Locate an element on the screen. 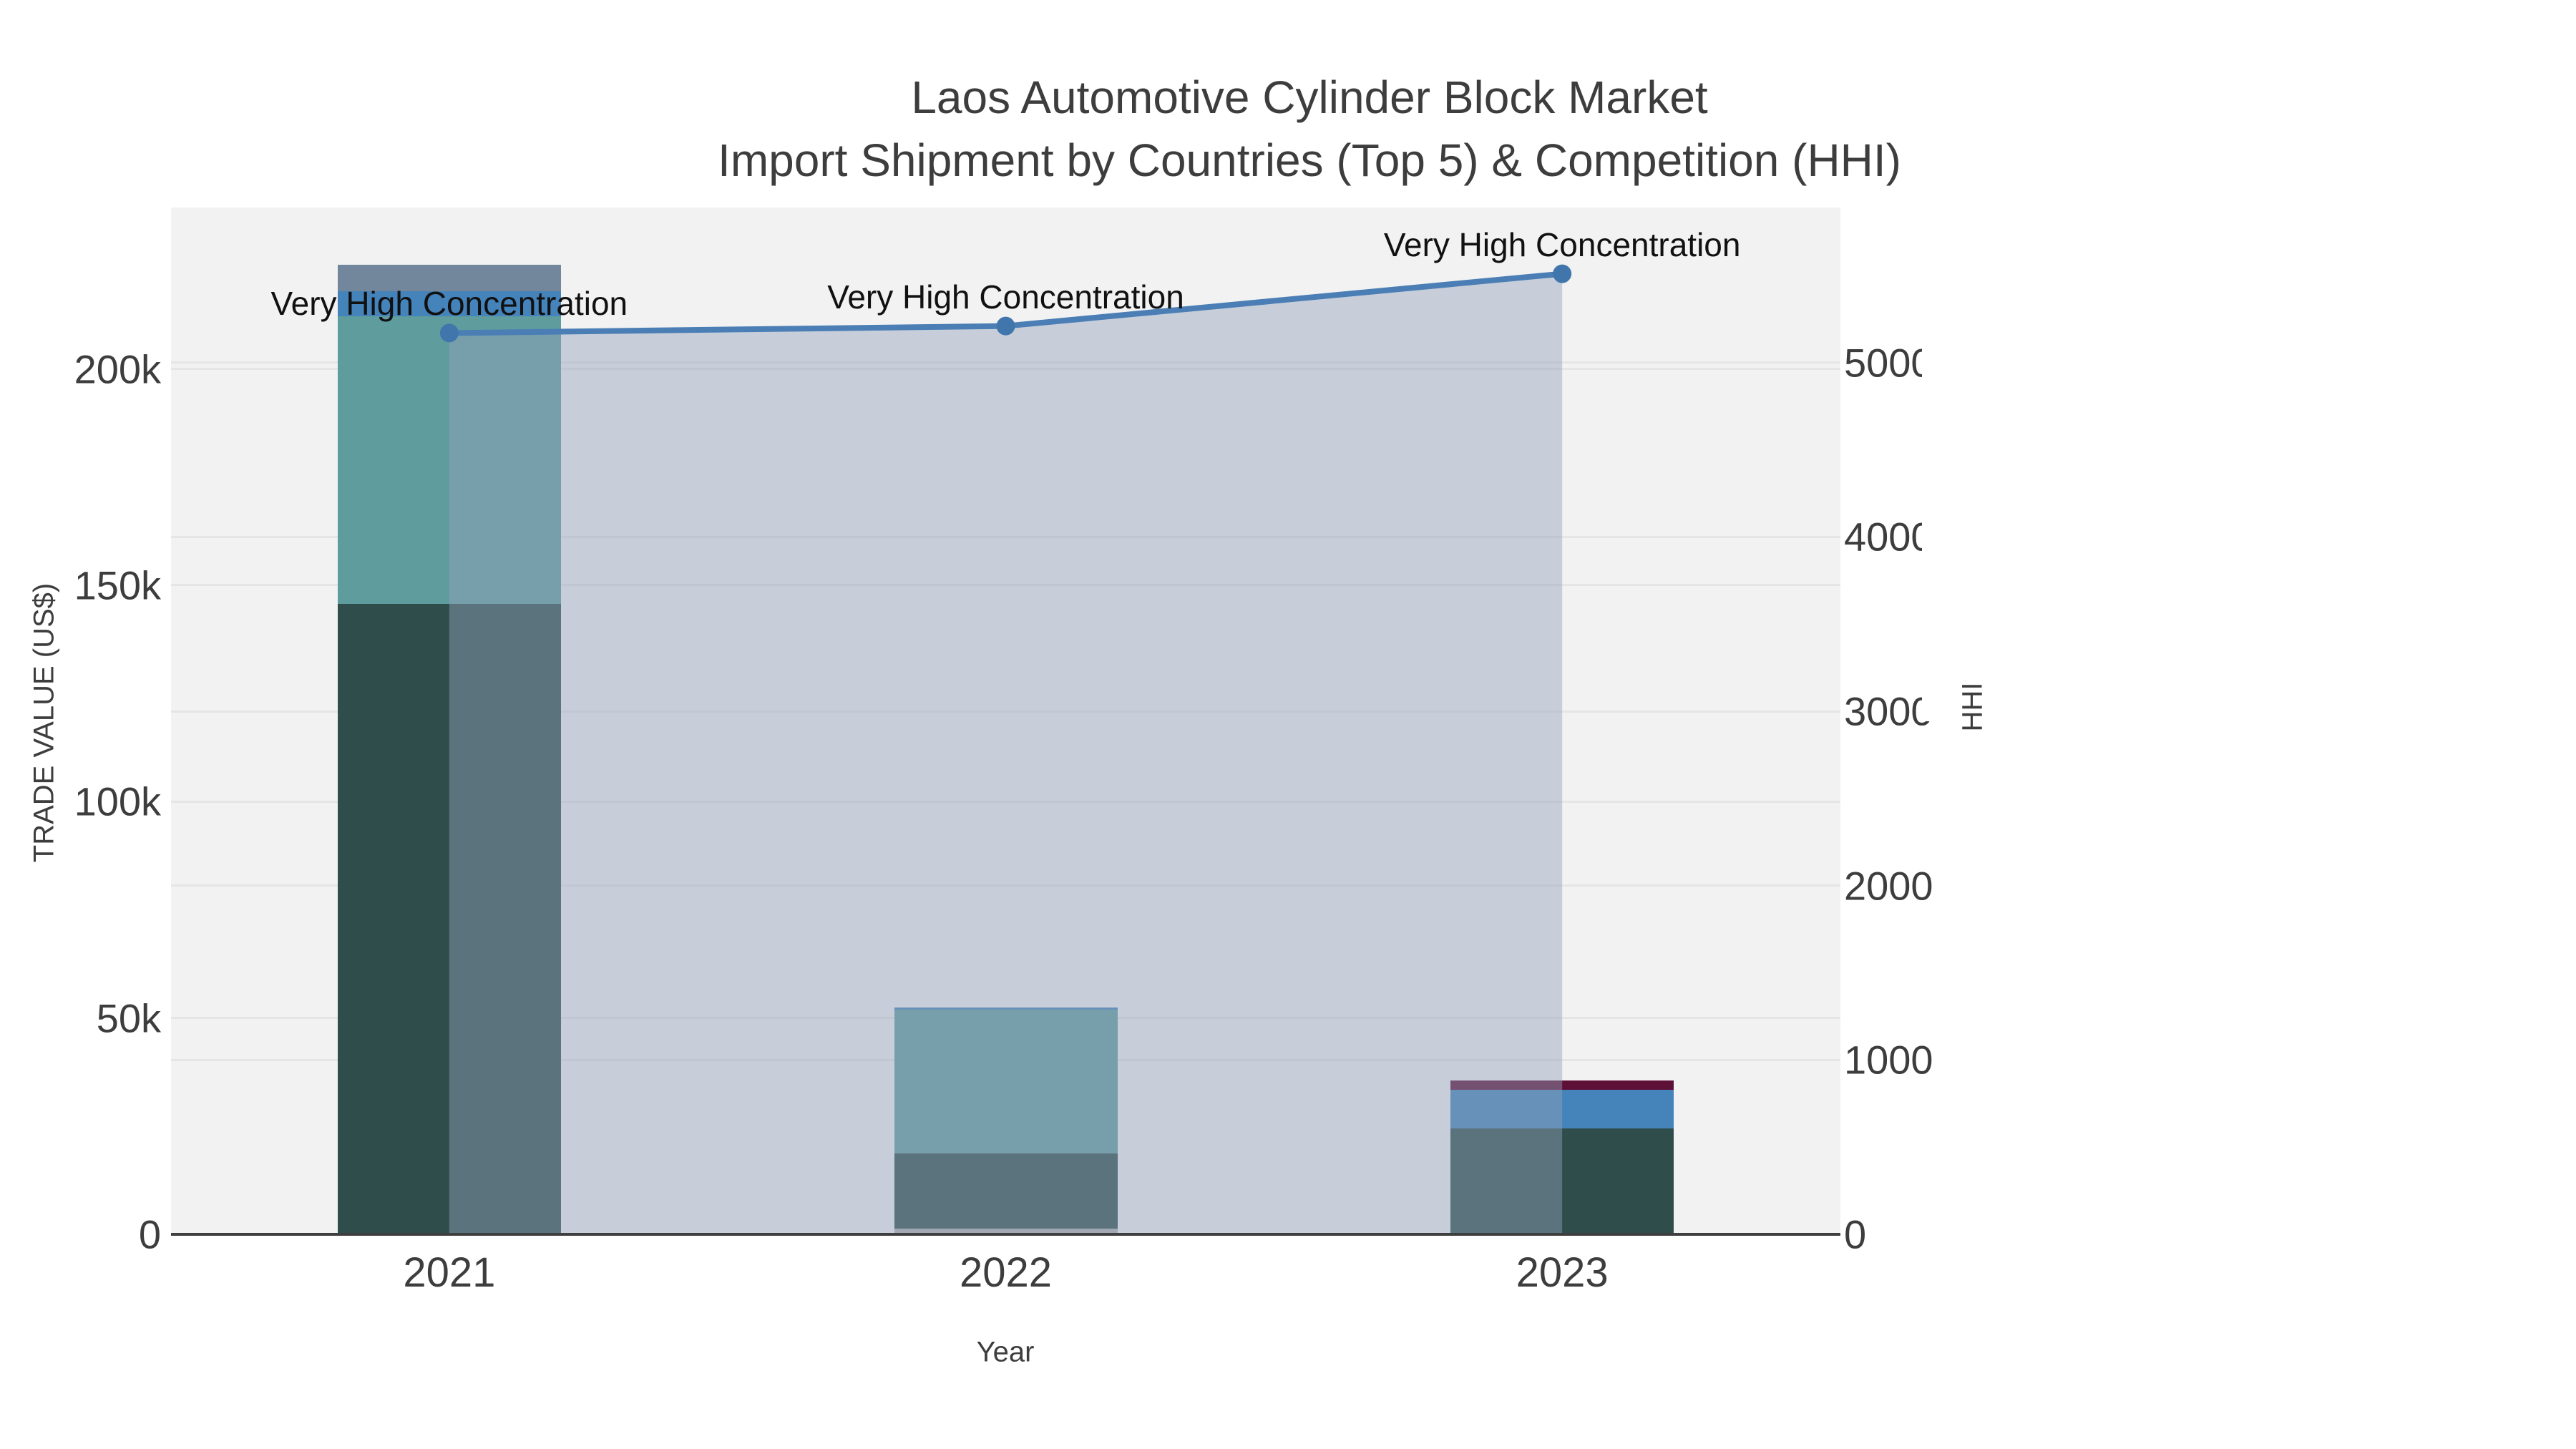 The height and width of the screenshot is (1449, 2576). x-axis-line is located at coordinates (1005, 1234).